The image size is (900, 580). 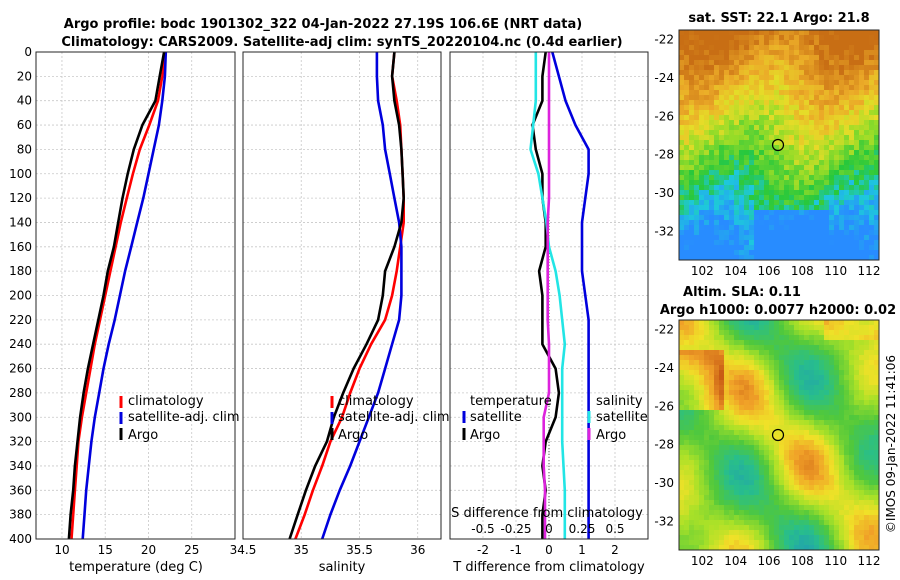 I want to click on series-line-temperature-satellite, so click(x=570, y=295).